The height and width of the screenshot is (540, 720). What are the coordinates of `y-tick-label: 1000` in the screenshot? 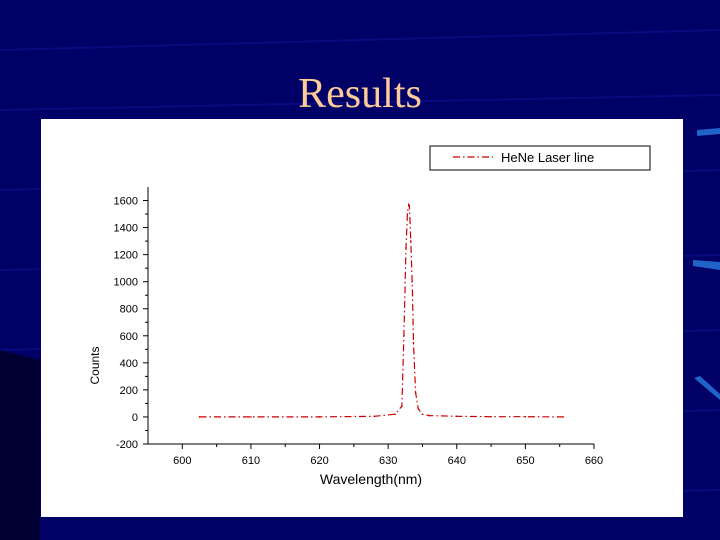 It's located at (126, 283).